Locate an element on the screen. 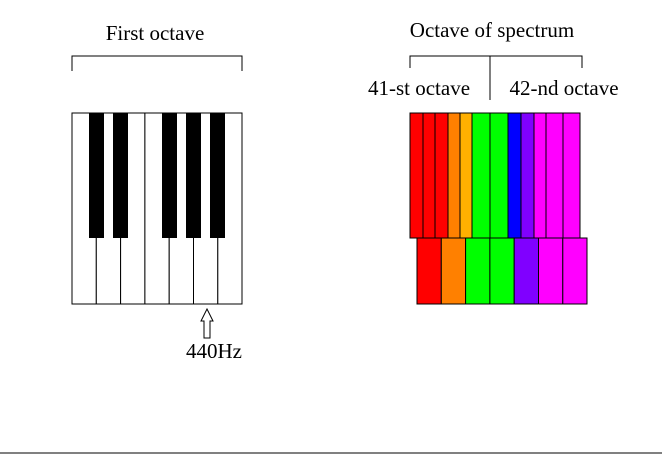 The image size is (662, 459). spectrum-keyboard is located at coordinates (498, 208).